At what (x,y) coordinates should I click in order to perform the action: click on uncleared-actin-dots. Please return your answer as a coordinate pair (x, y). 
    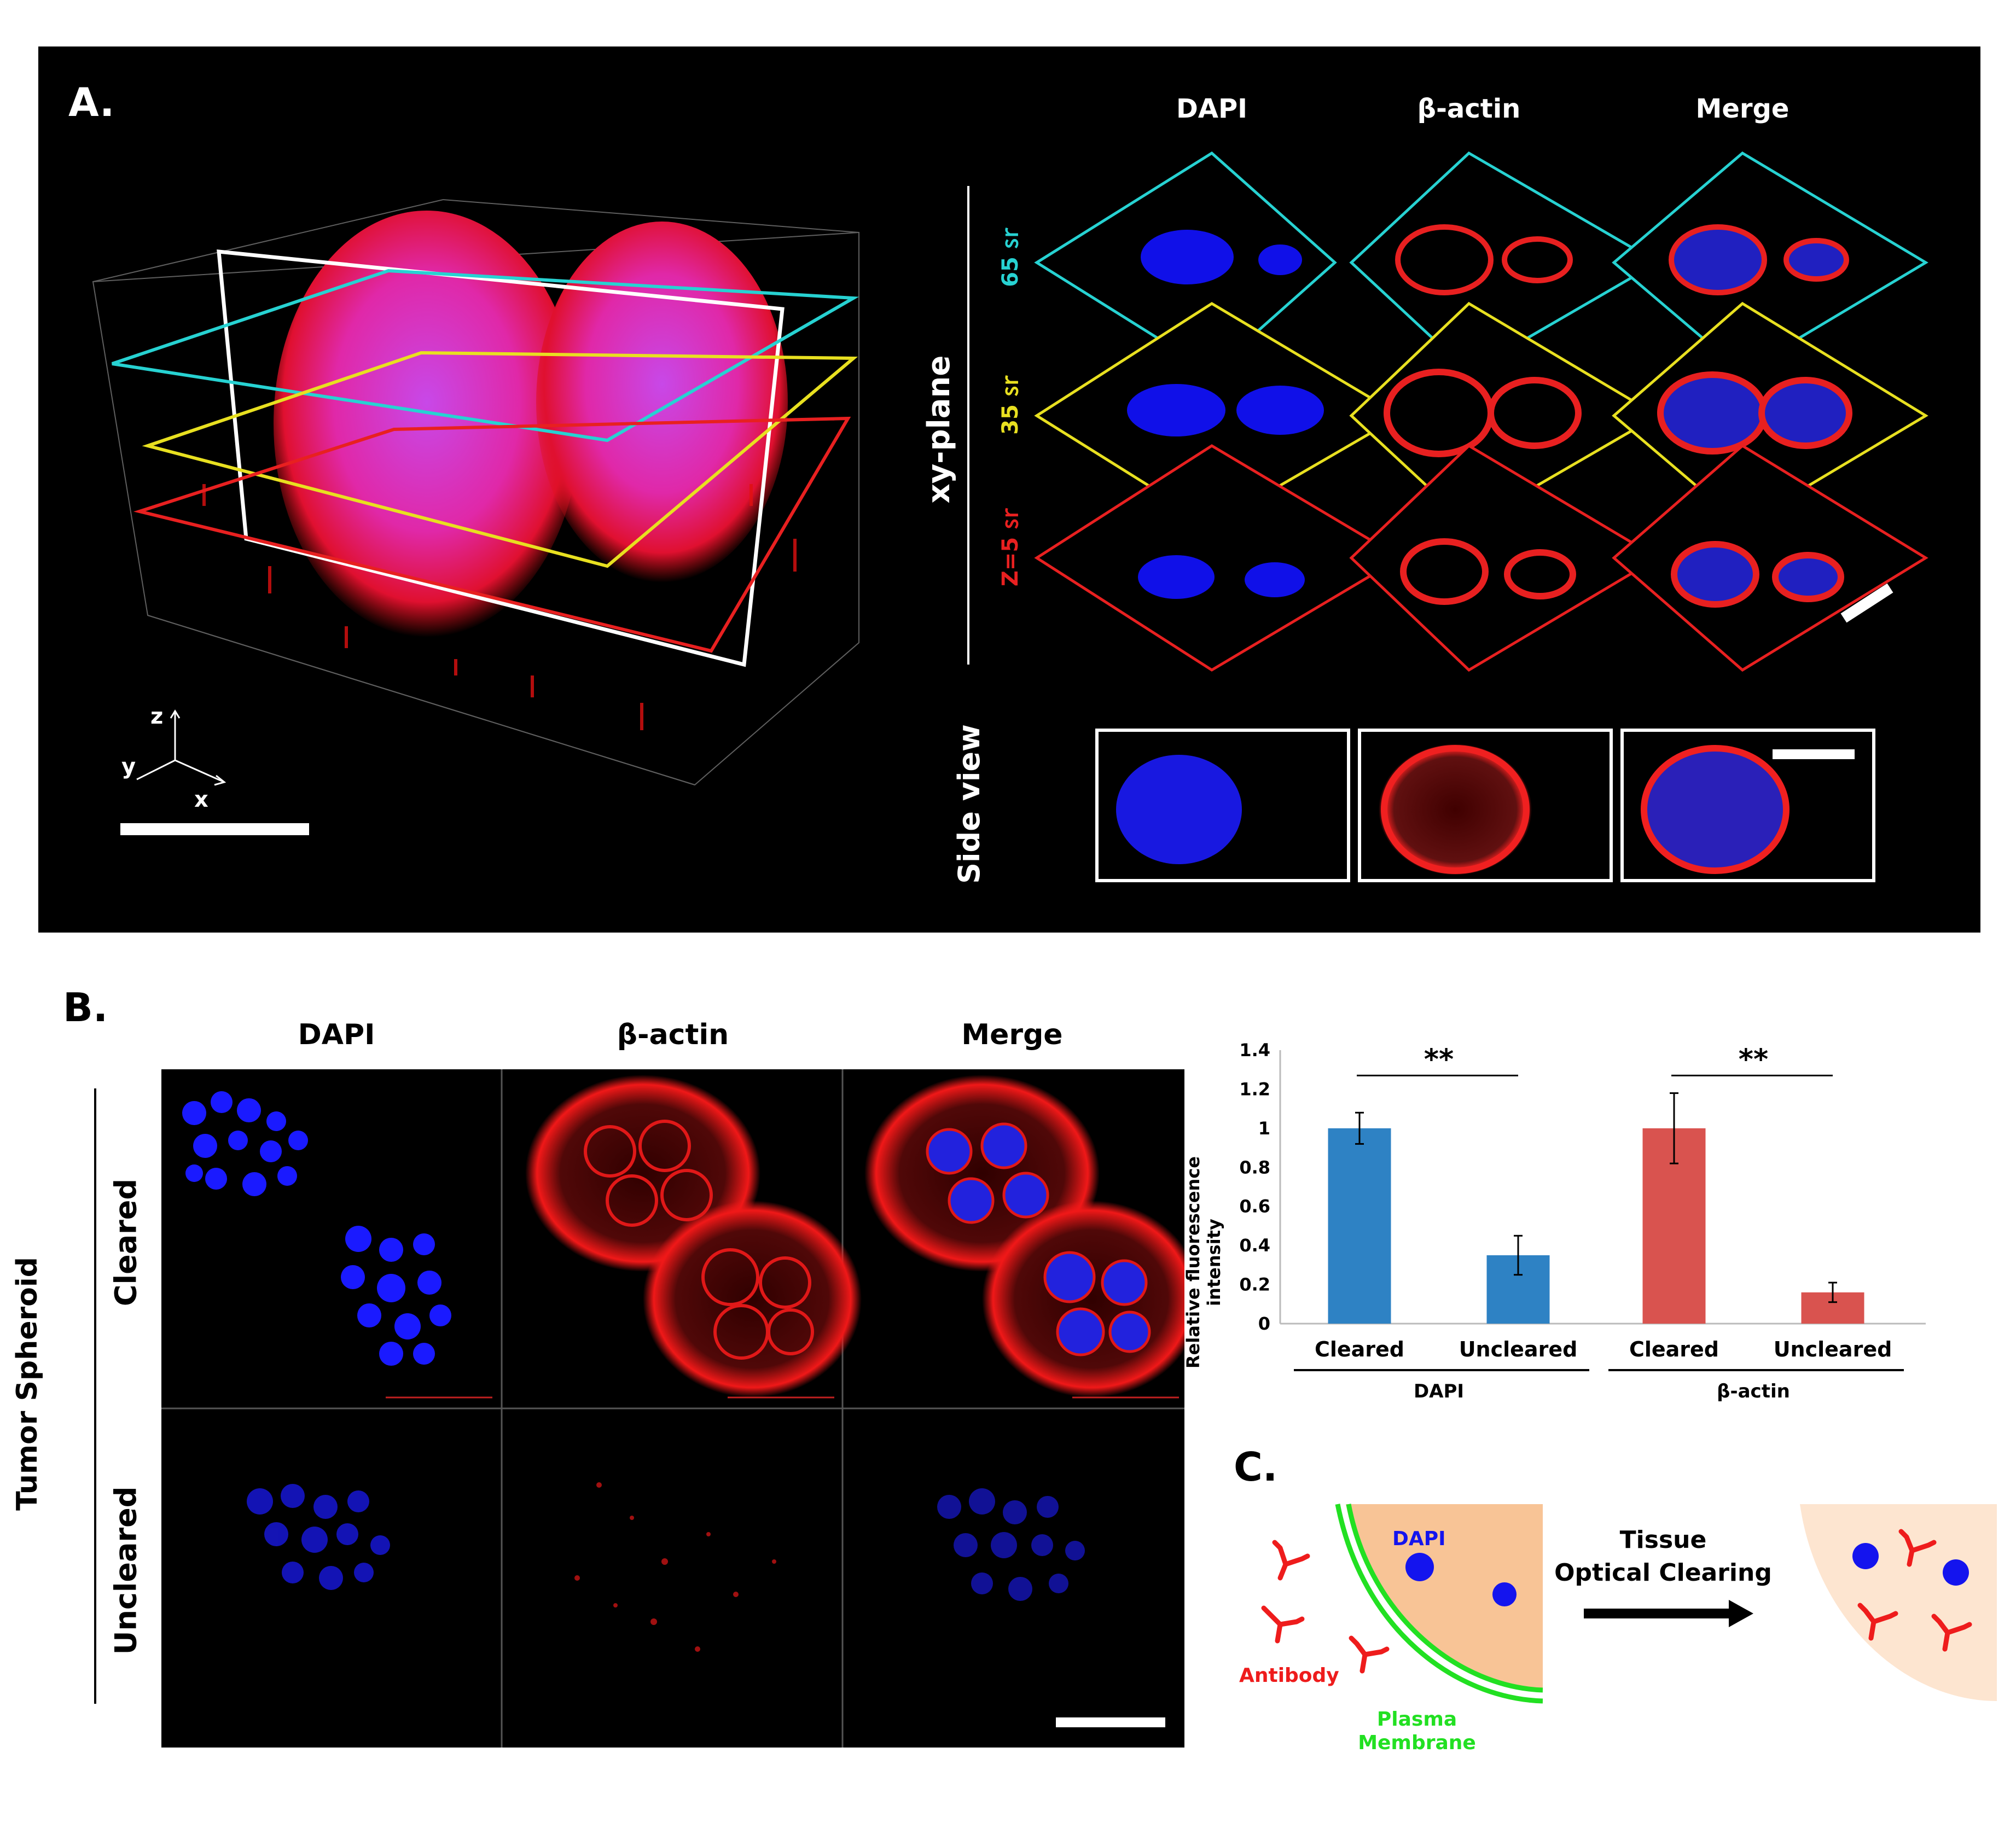
    Looking at the image, I should click on (675, 1567).